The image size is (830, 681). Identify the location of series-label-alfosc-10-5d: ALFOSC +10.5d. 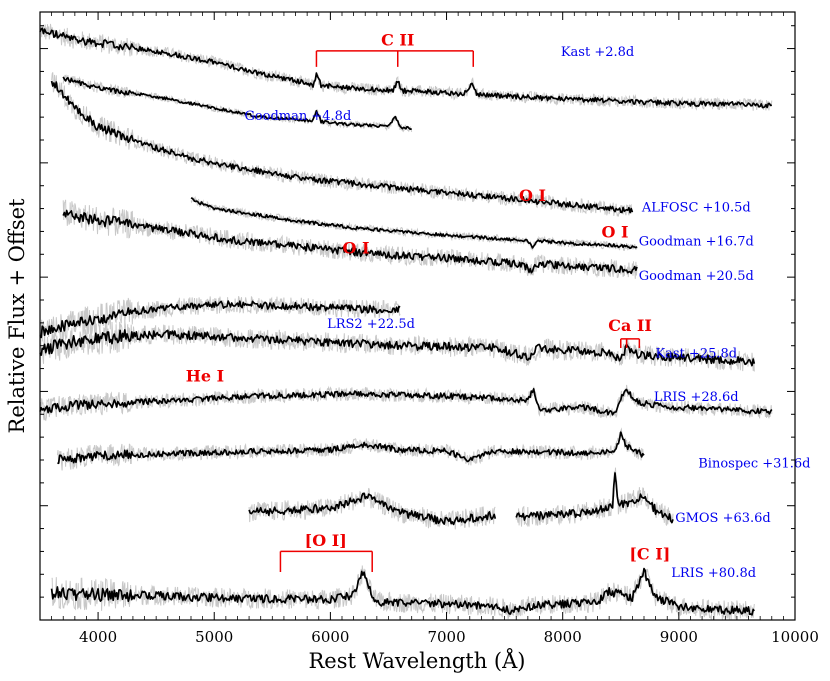
(696, 207).